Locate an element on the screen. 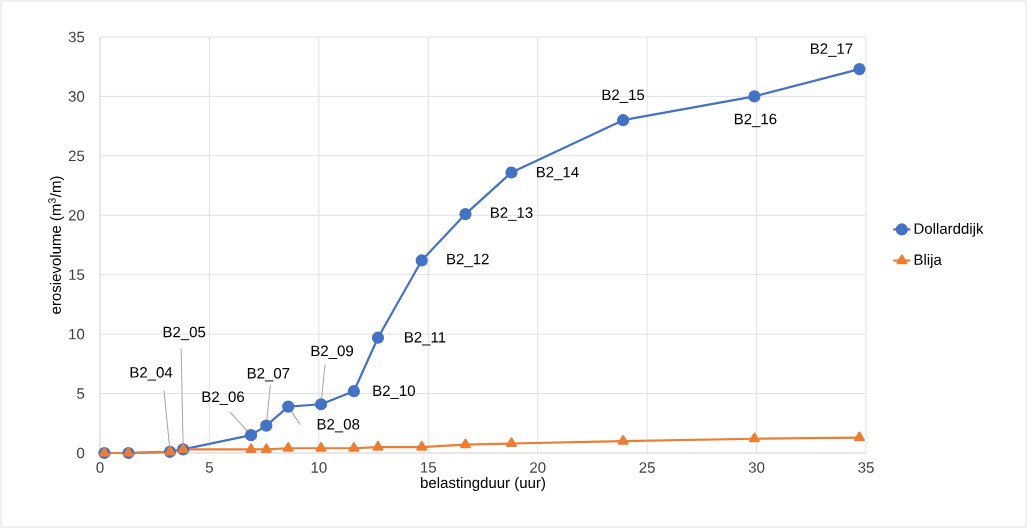 The image size is (1027, 528). annotation: B2_14 is located at coordinates (557, 173).